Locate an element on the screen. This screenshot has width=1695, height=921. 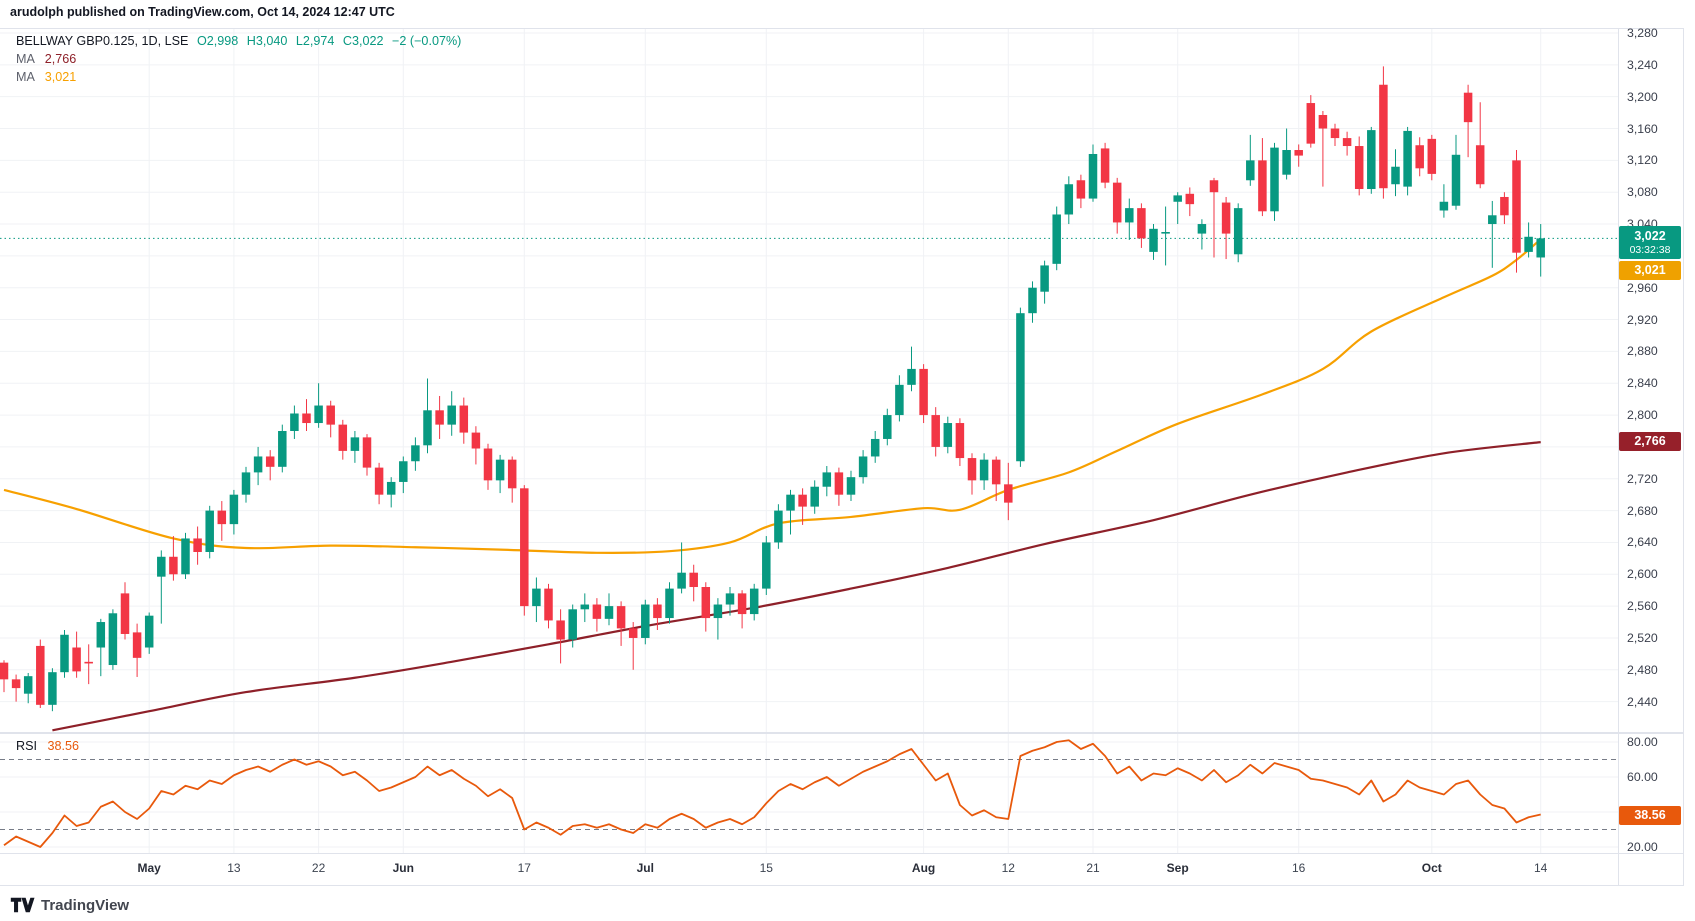
price-tick-label: 3,280 is located at coordinates (1642, 33).